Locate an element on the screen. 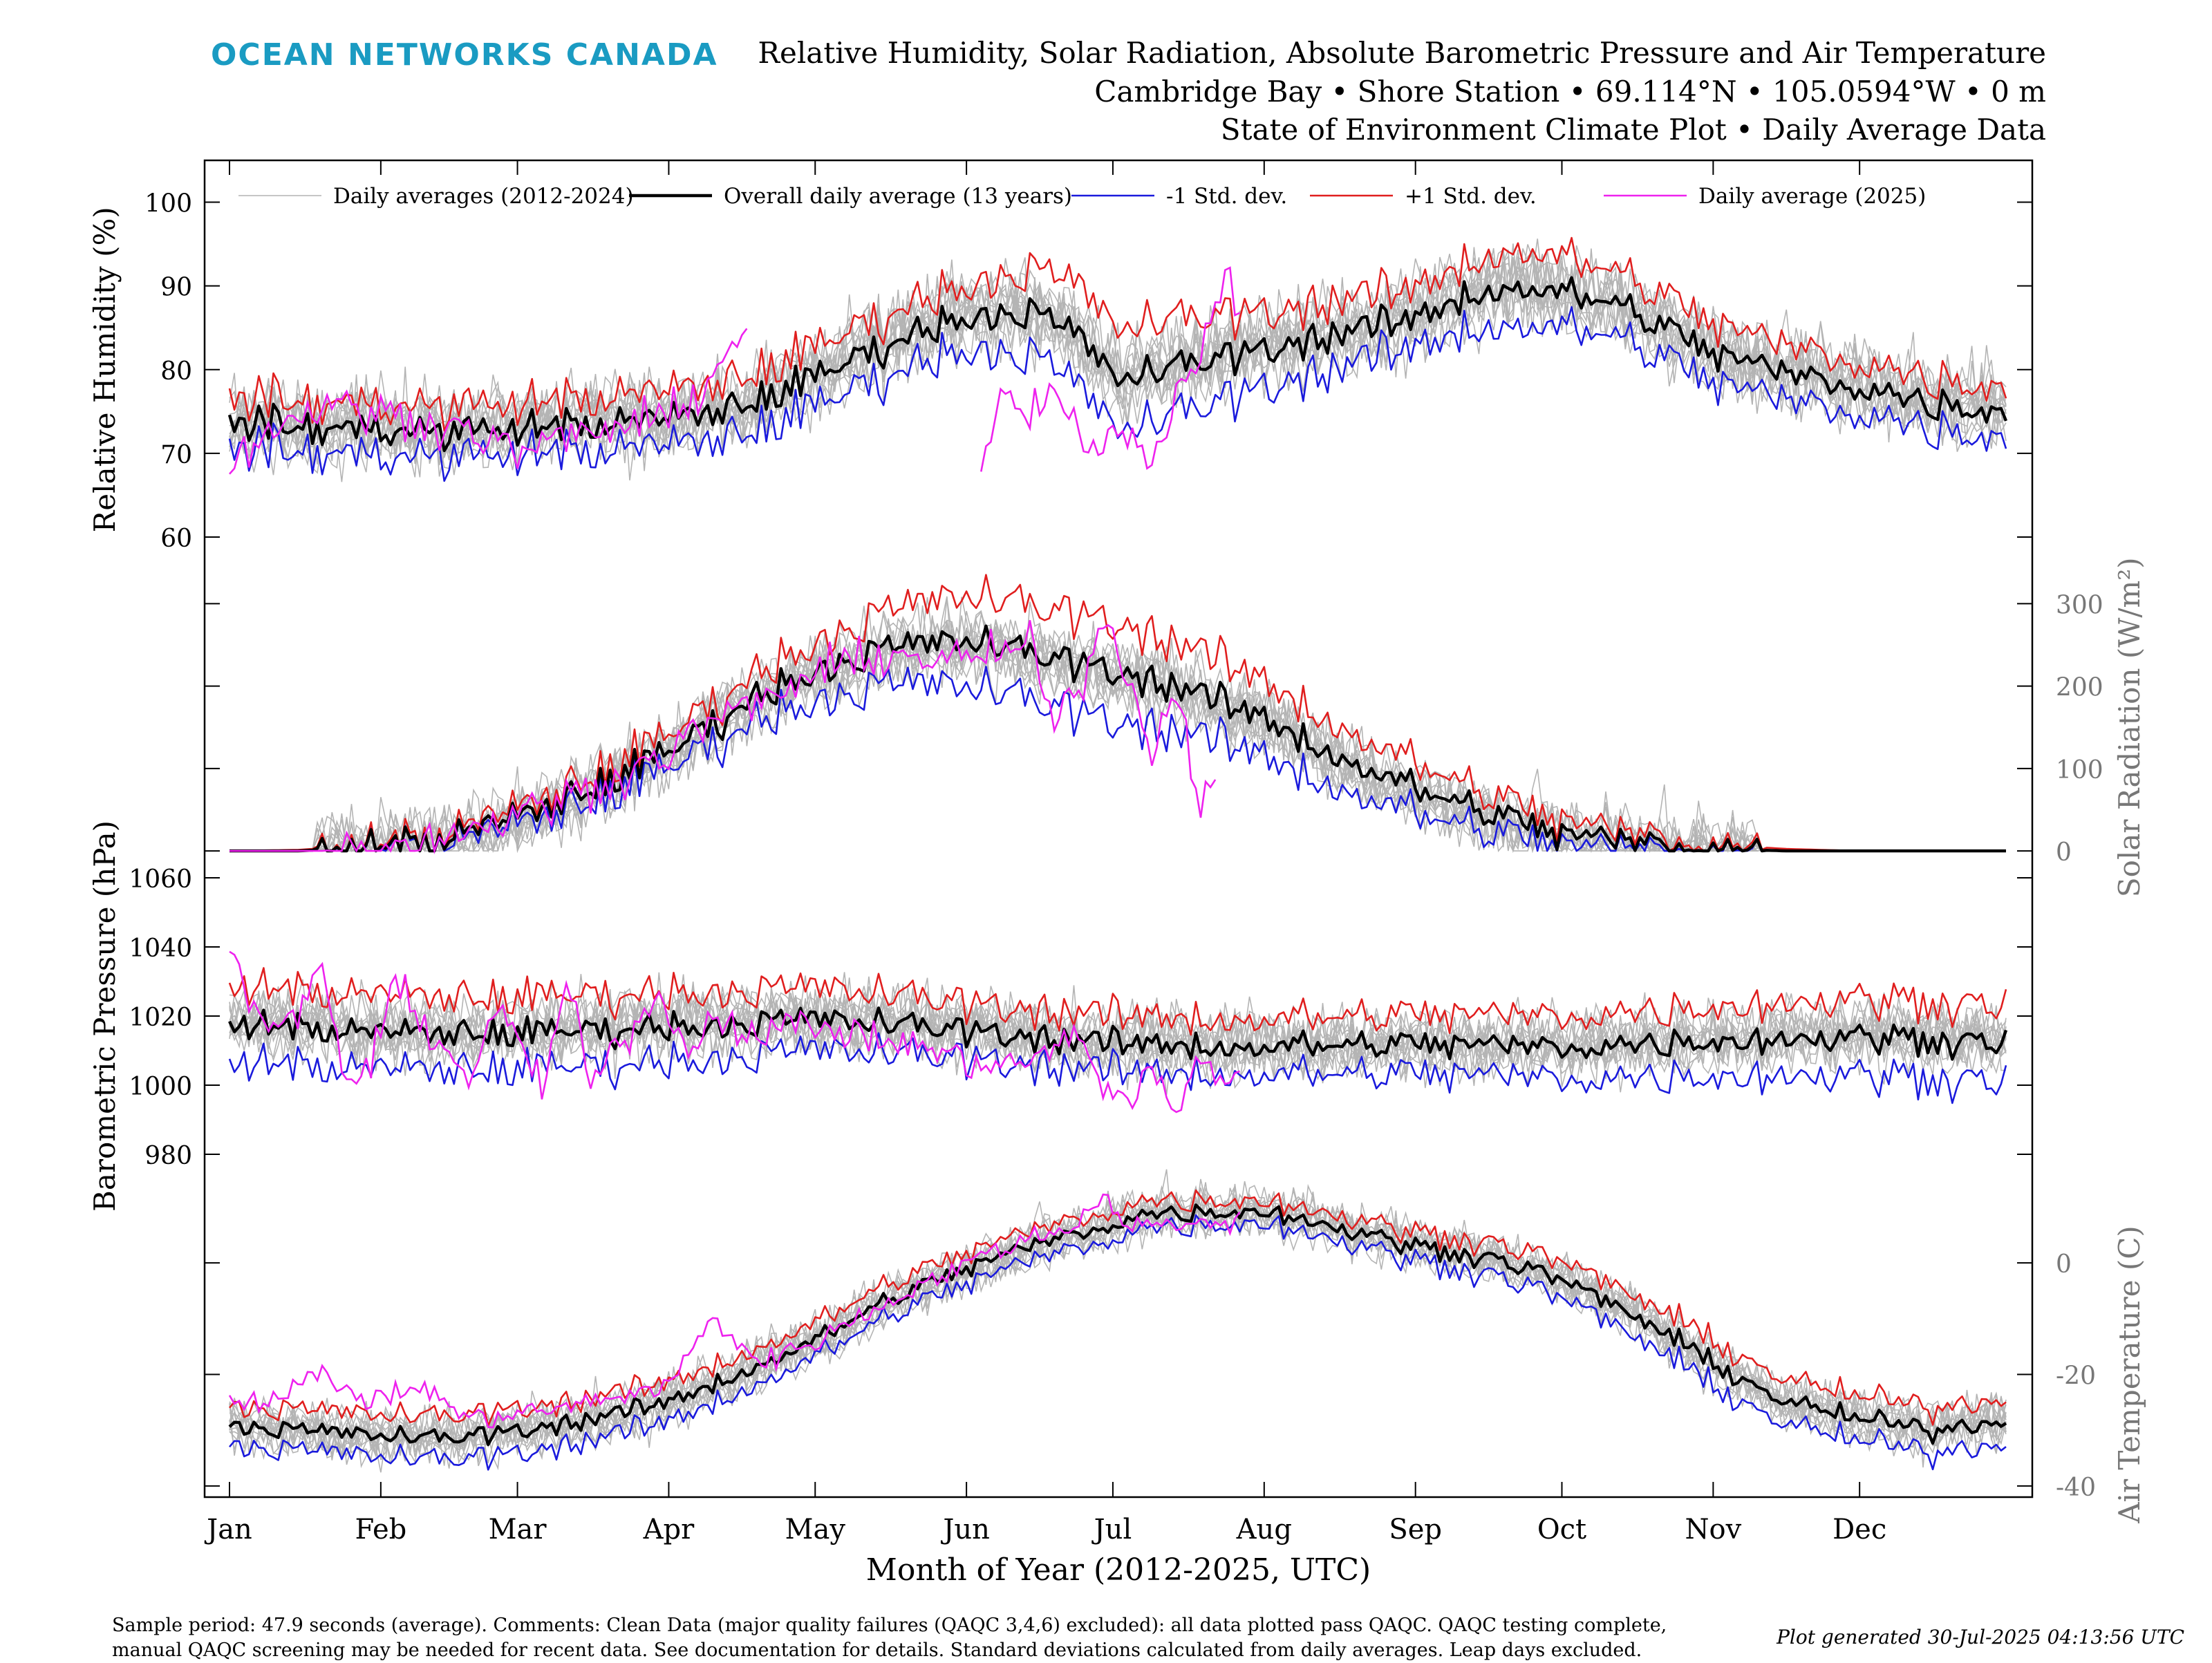 Image resolution: width=2212 pixels, height=1663 pixels. series-line-mean-pressure is located at coordinates (1118, 1033).